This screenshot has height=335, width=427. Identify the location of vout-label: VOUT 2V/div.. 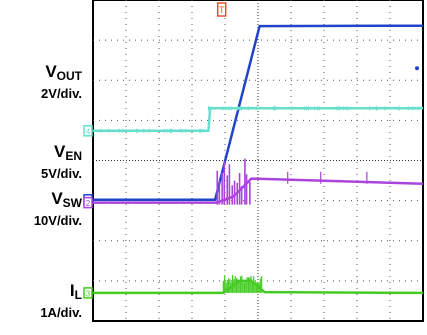
(61, 82).